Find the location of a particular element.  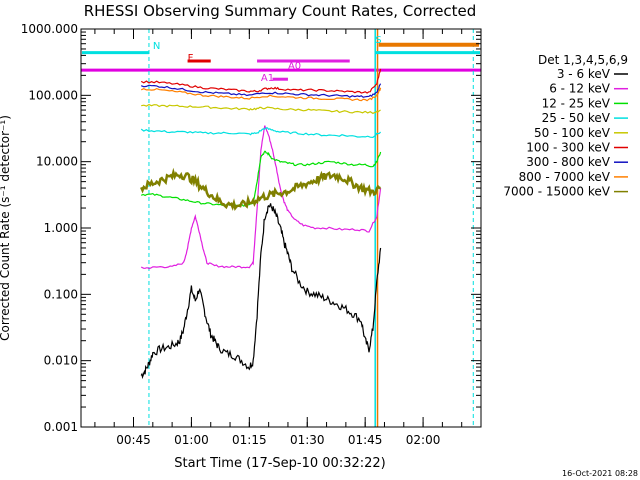

legend-label-5: 100 - 300 keV is located at coordinates (568, 148).